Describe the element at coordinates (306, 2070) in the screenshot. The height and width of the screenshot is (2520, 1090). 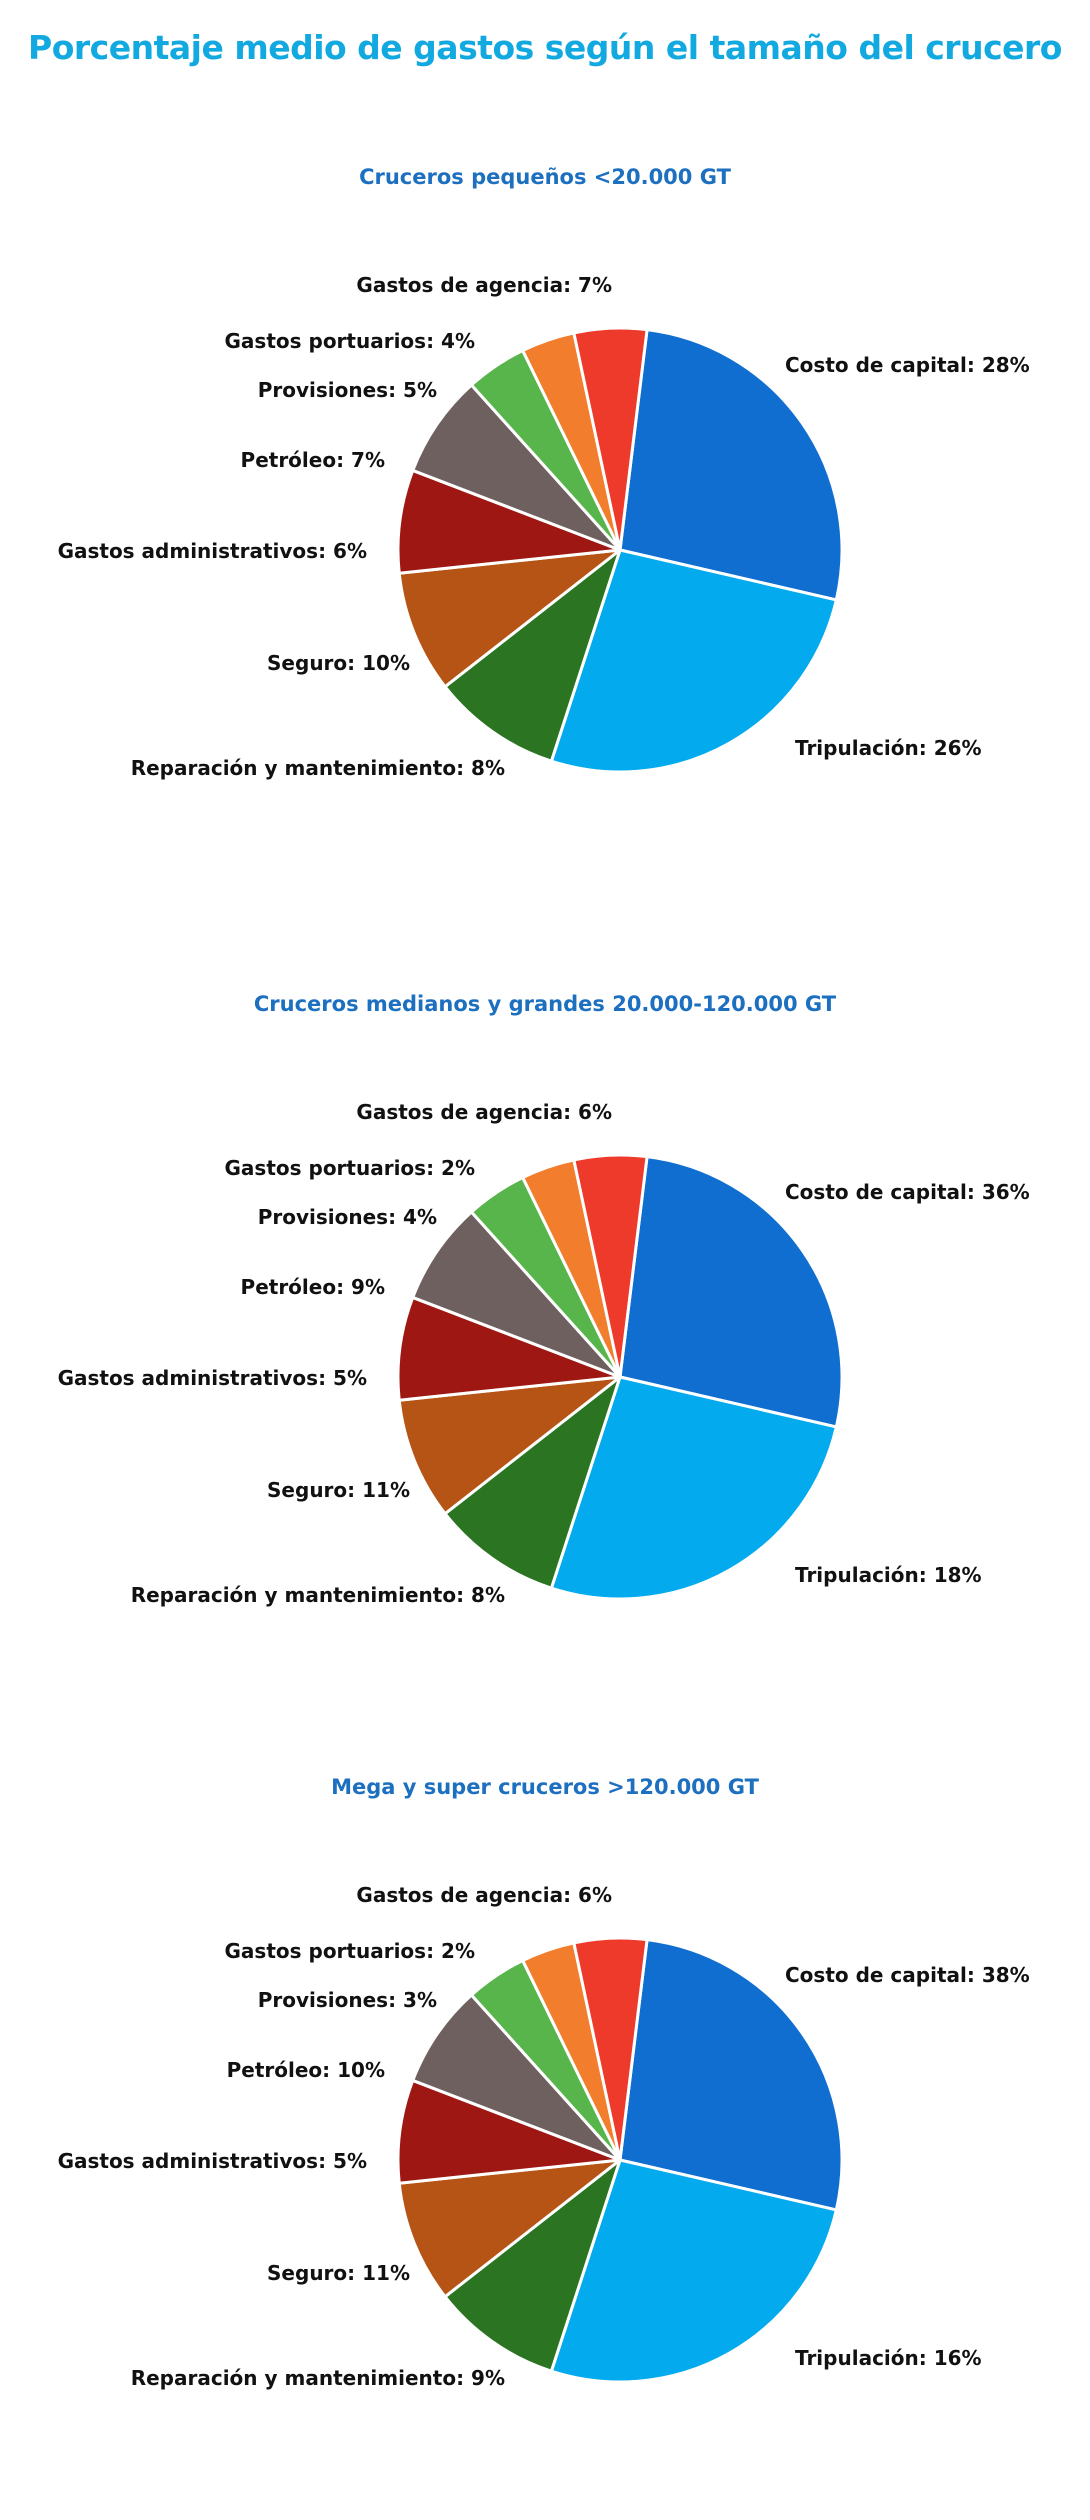
I see `slice-label-petroleo: Petróleo: 10%` at that location.